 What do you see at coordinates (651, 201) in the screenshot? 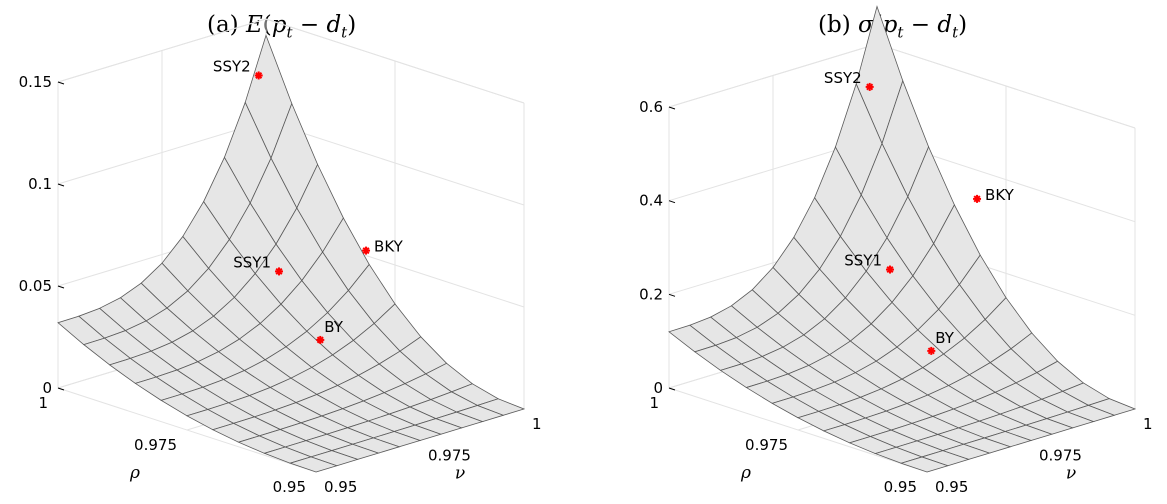
I see `z-tick-label: 0.4` at bounding box center [651, 201].